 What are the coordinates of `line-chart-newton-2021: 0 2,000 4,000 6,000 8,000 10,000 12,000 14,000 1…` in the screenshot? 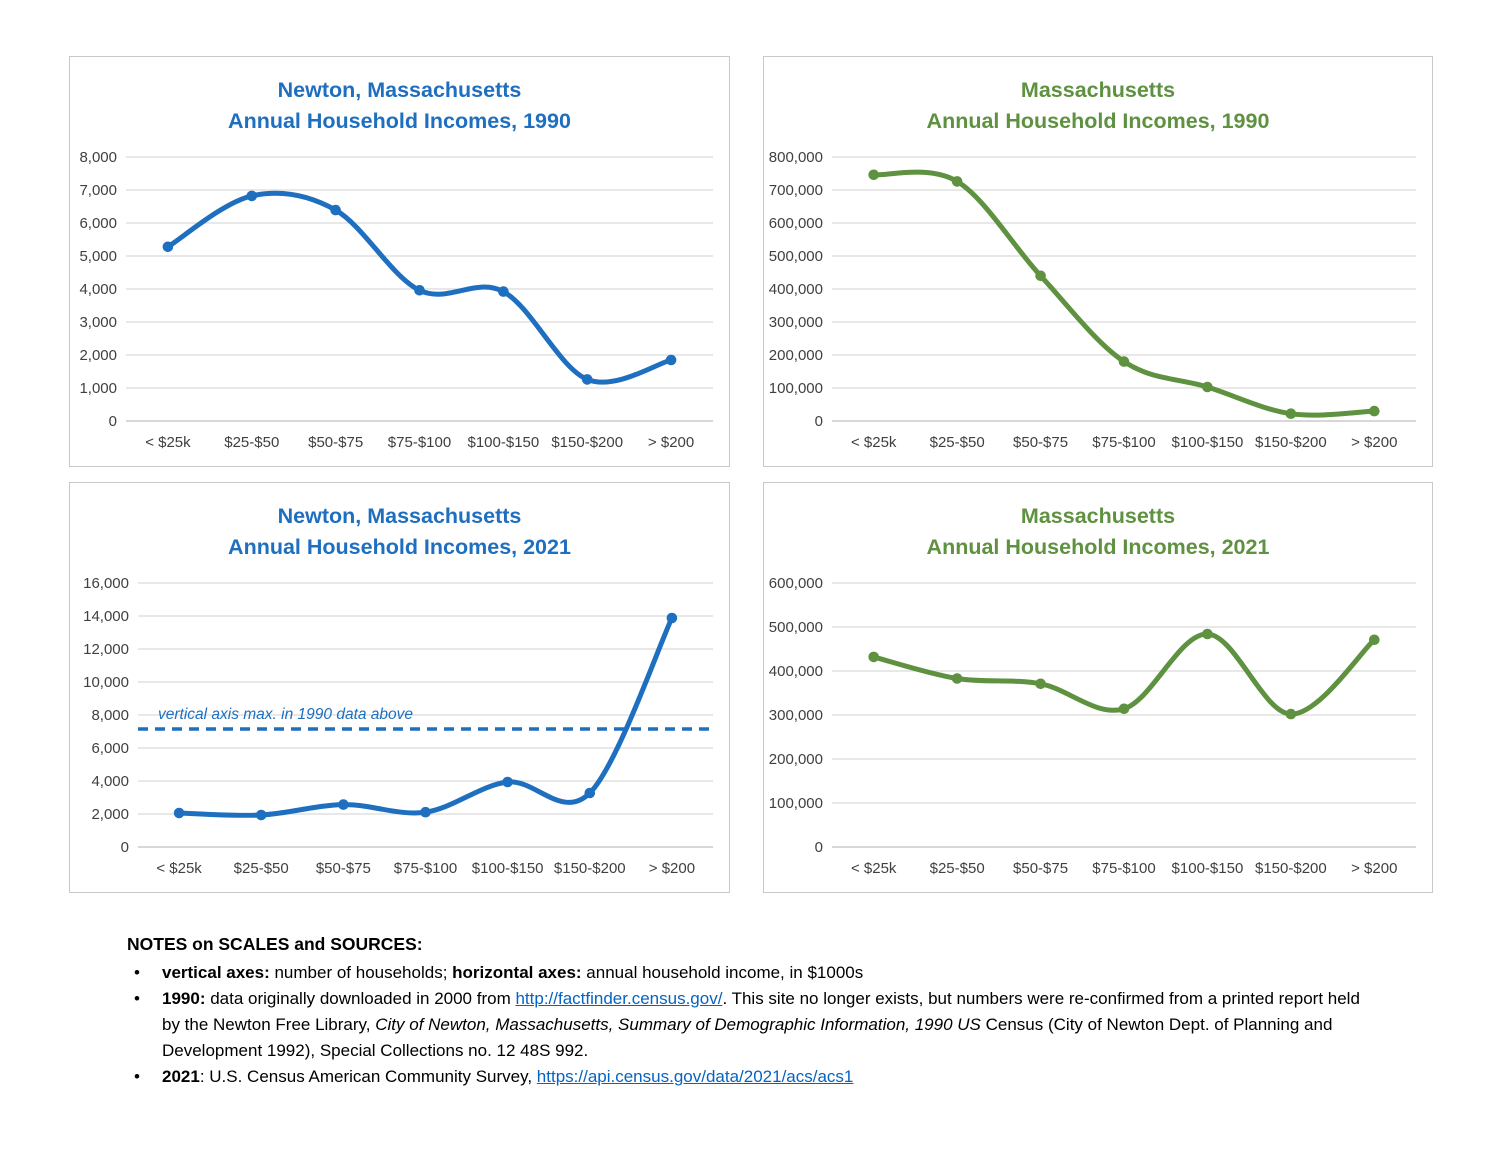 It's located at (398, 726).